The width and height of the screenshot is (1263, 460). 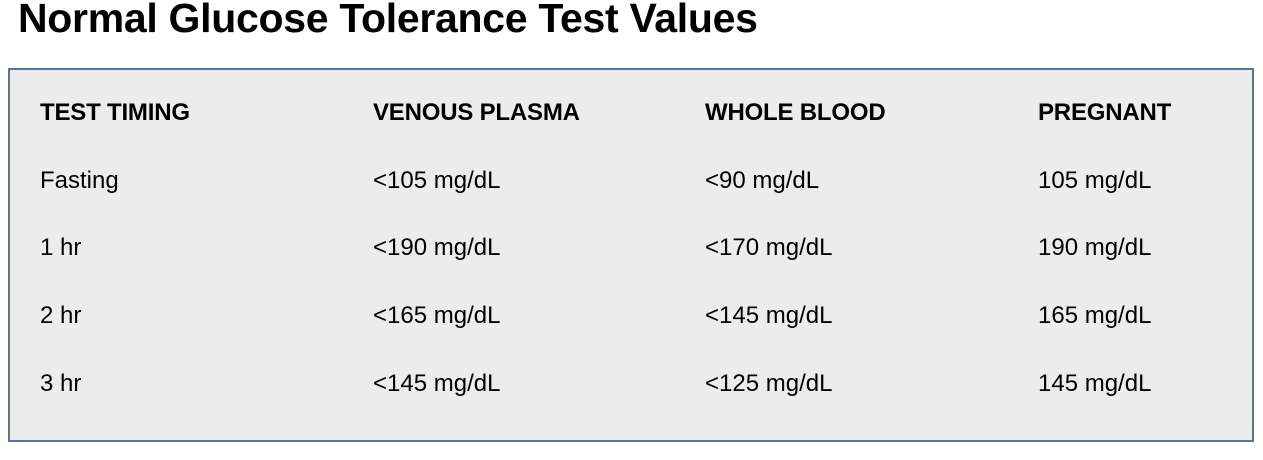 What do you see at coordinates (1095, 247) in the screenshot?
I see `table-cell-pregnant: 190 mg/dL` at bounding box center [1095, 247].